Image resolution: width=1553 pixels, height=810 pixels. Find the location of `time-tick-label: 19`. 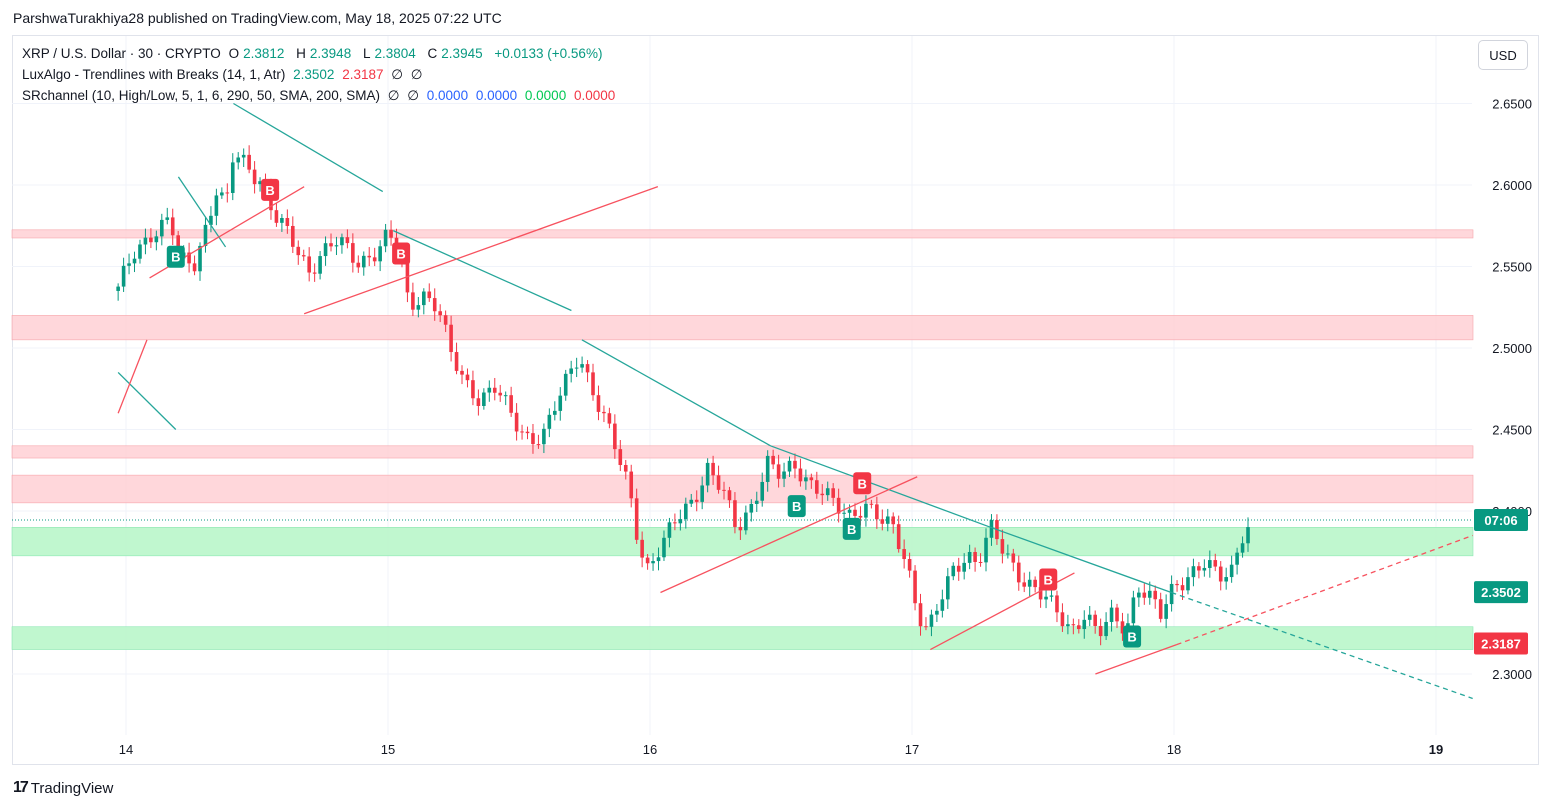

time-tick-label: 19 is located at coordinates (1436, 749).